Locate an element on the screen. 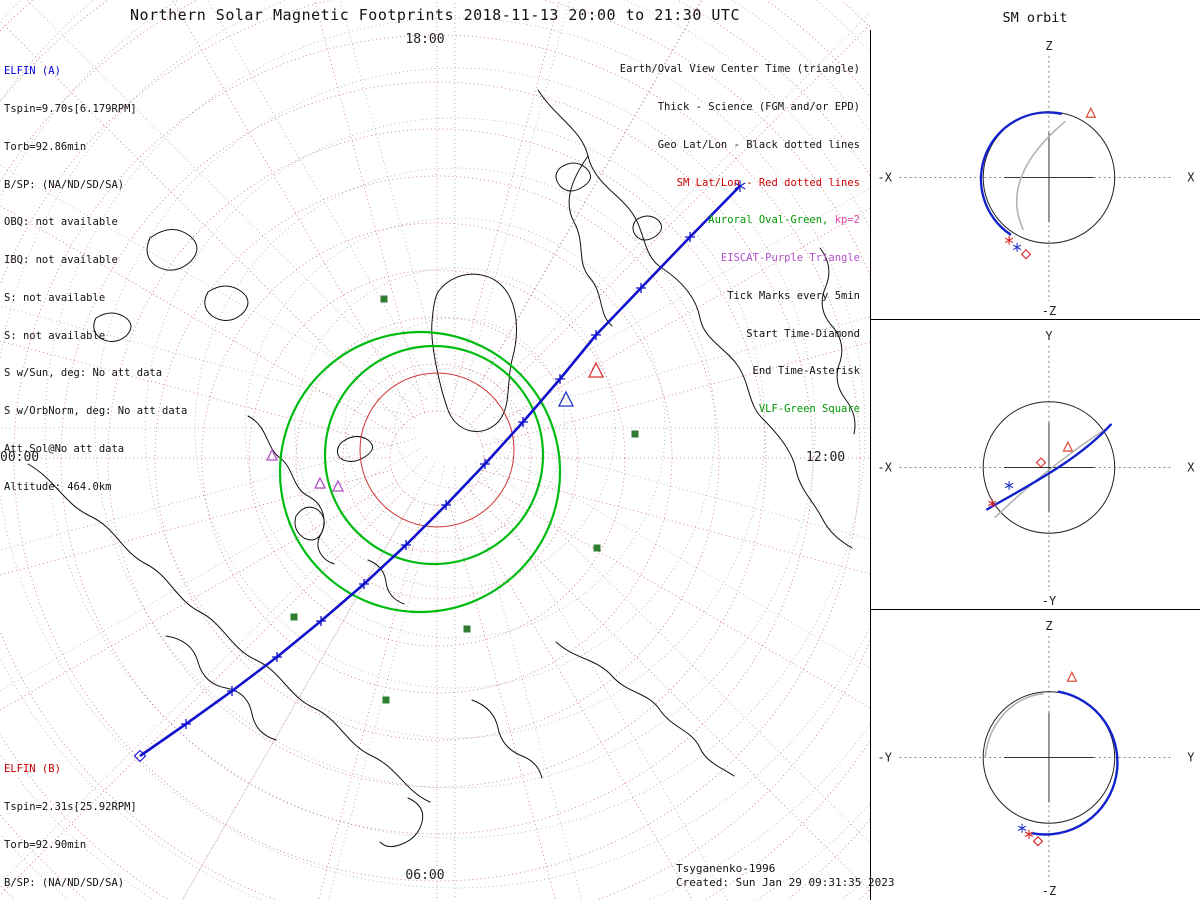 This screenshot has height=900, width=1200. auroral-oval is located at coordinates (420, 472).